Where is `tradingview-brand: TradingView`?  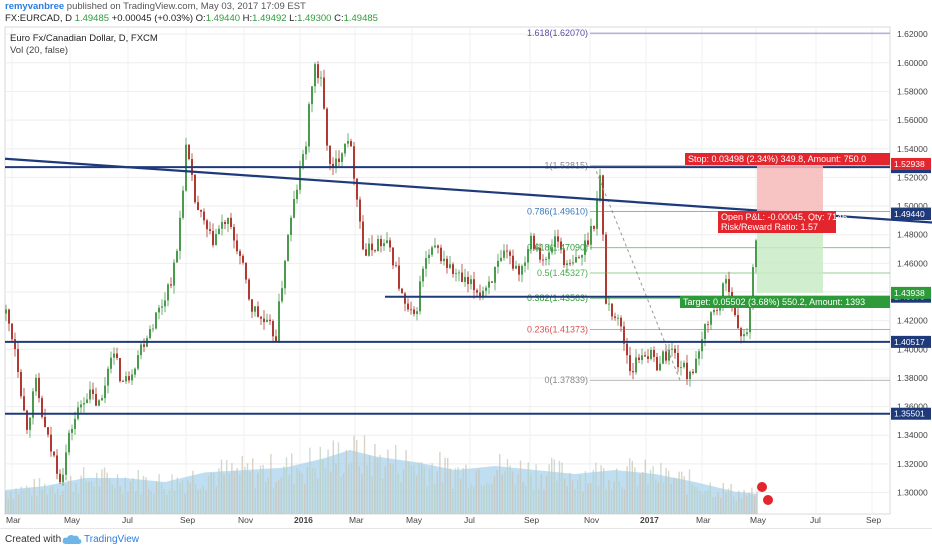
tradingview-brand: TradingView is located at coordinates (112, 539).